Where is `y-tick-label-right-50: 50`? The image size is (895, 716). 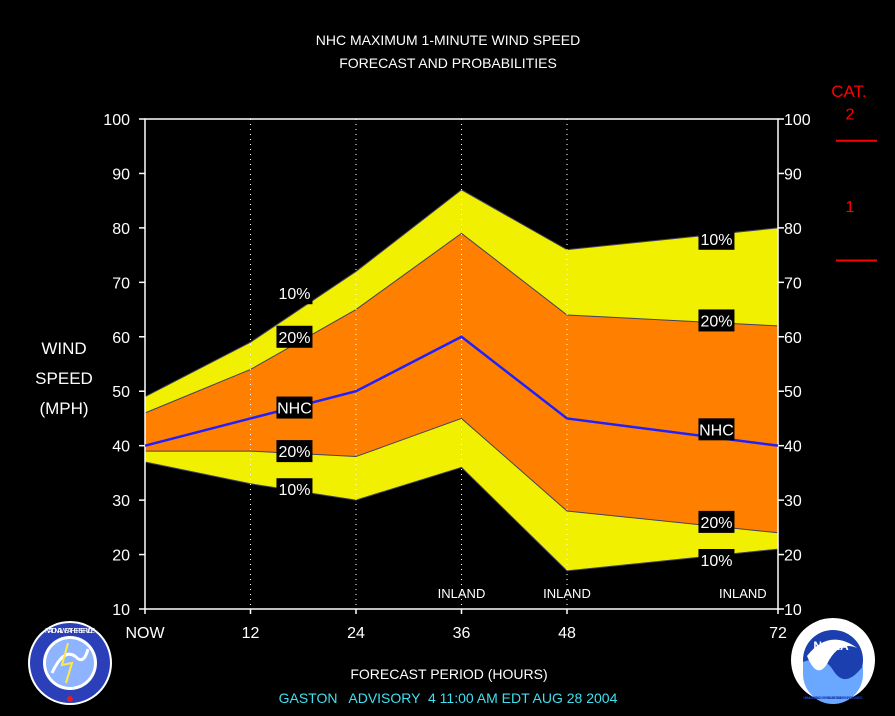
y-tick-label-right-50: 50 is located at coordinates (793, 392).